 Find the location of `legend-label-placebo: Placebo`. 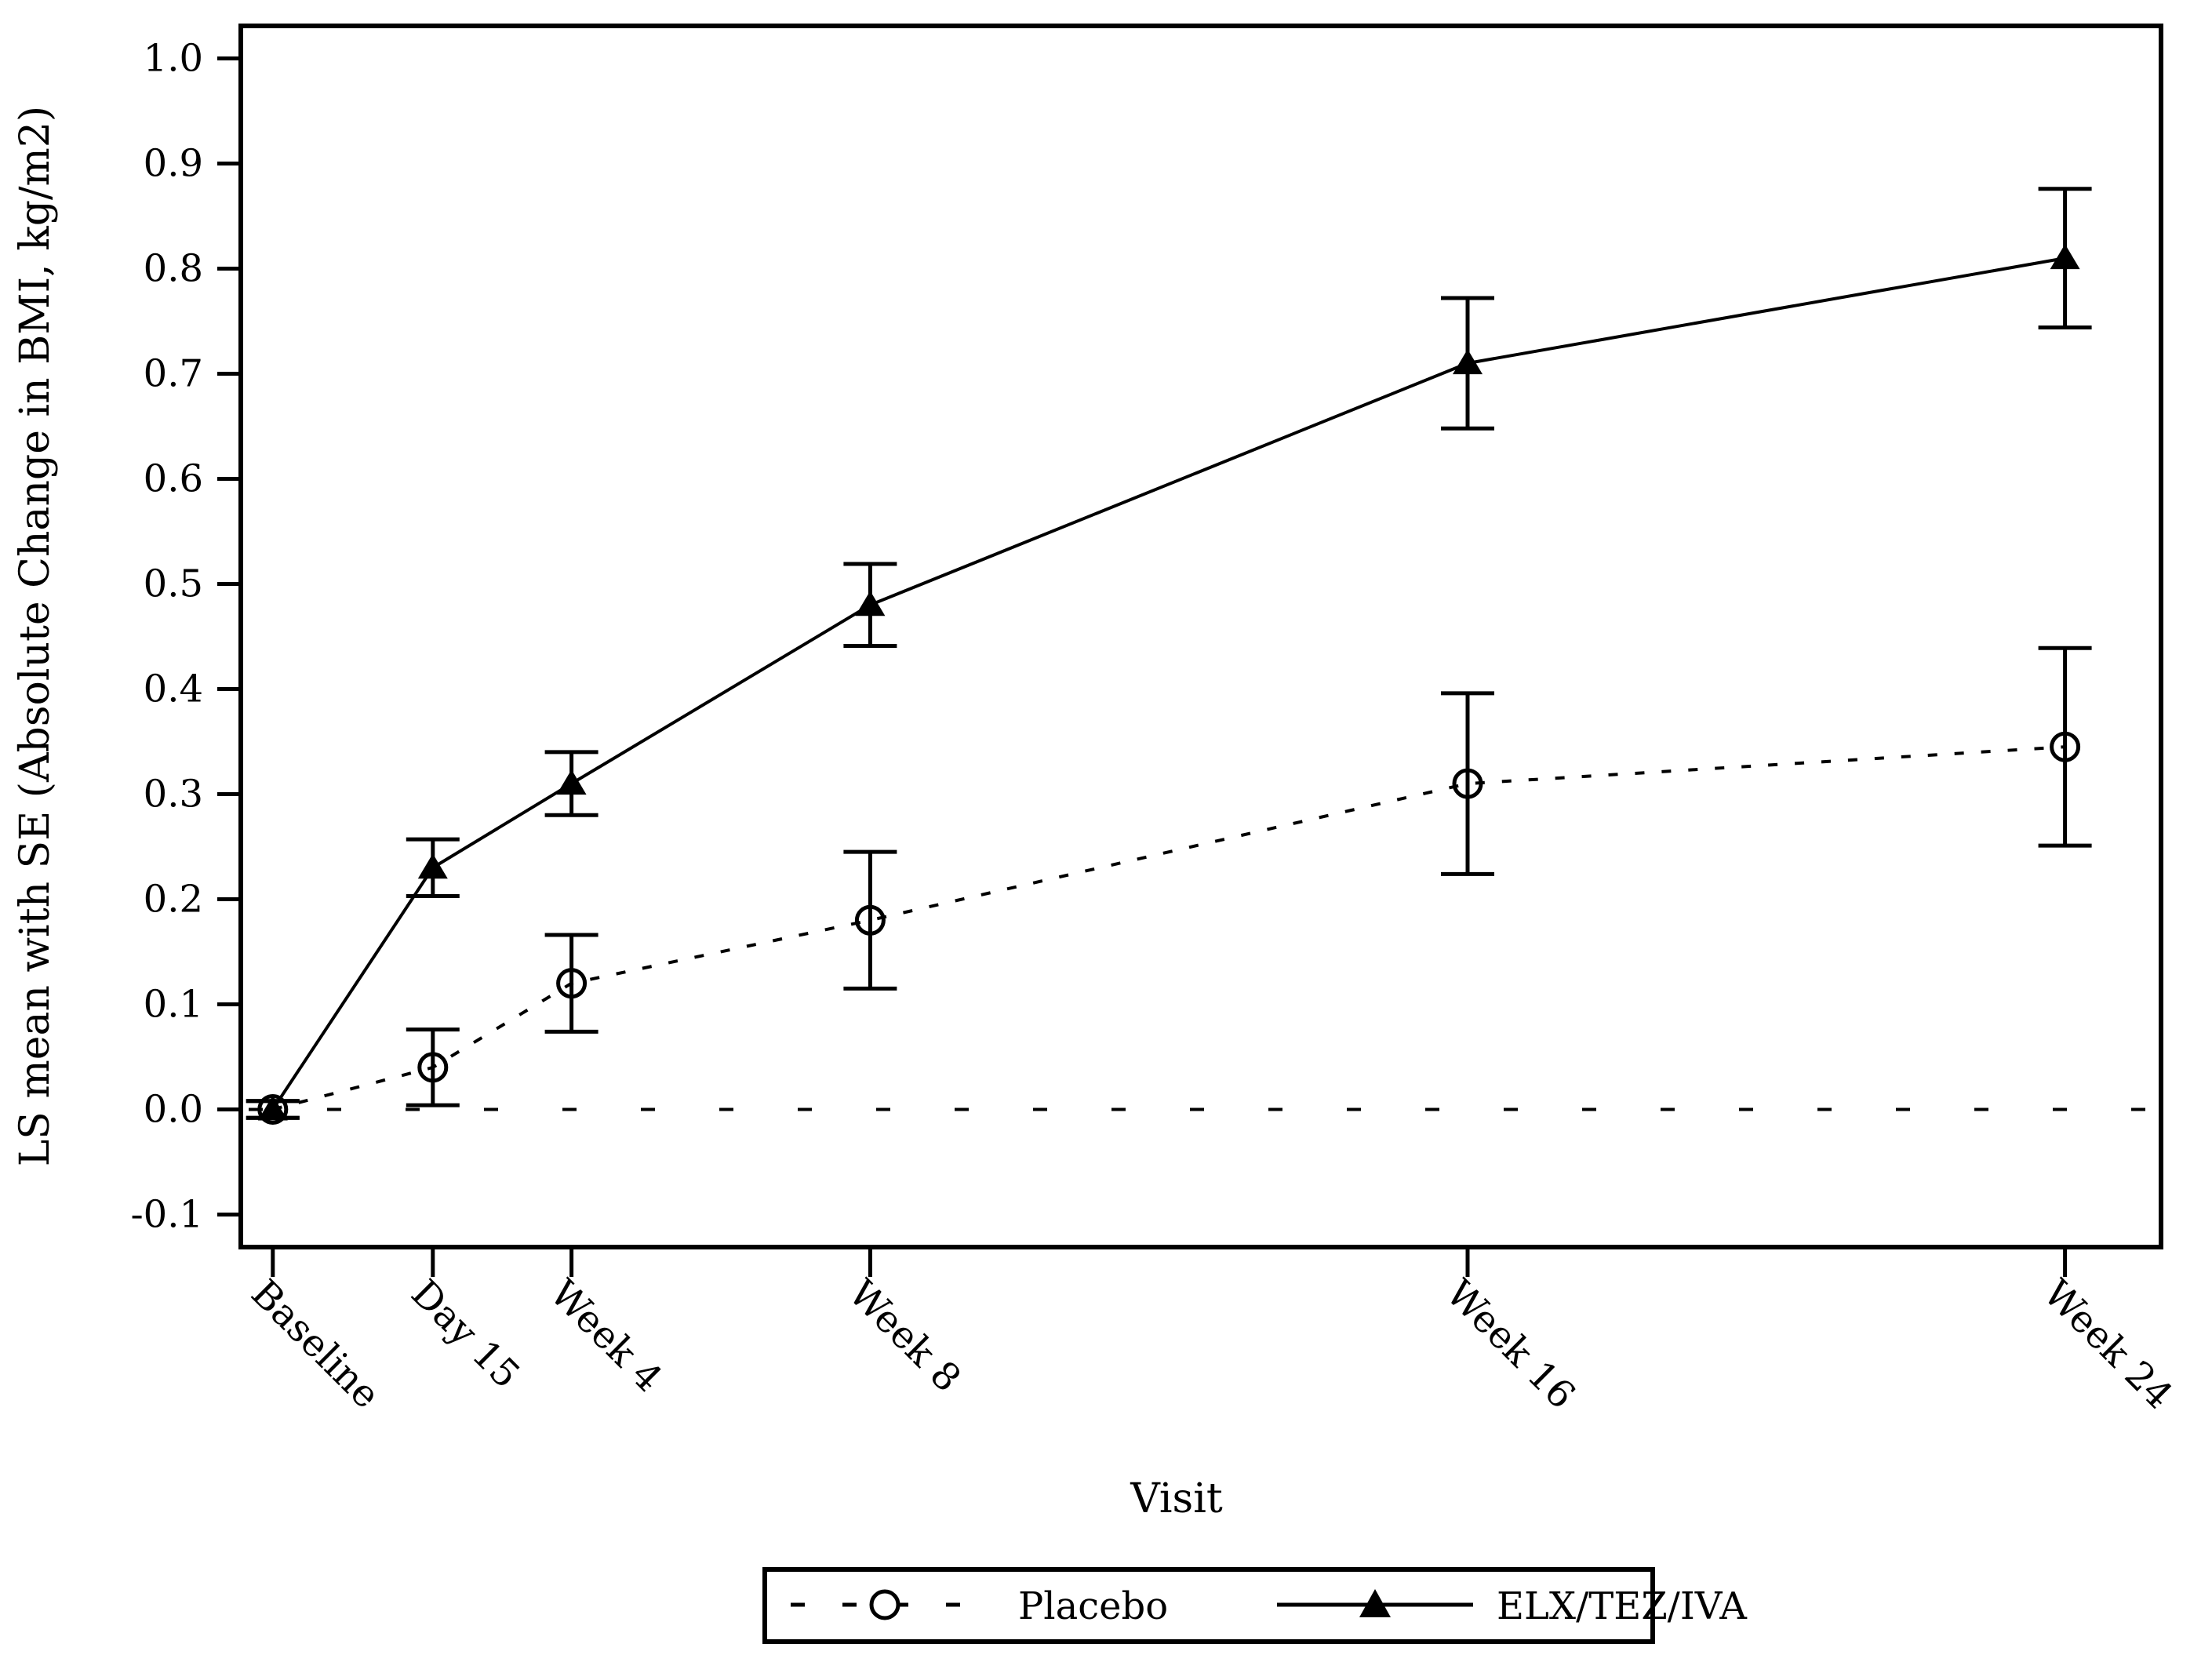

legend-label-placebo: Placebo is located at coordinates (1093, 1606).